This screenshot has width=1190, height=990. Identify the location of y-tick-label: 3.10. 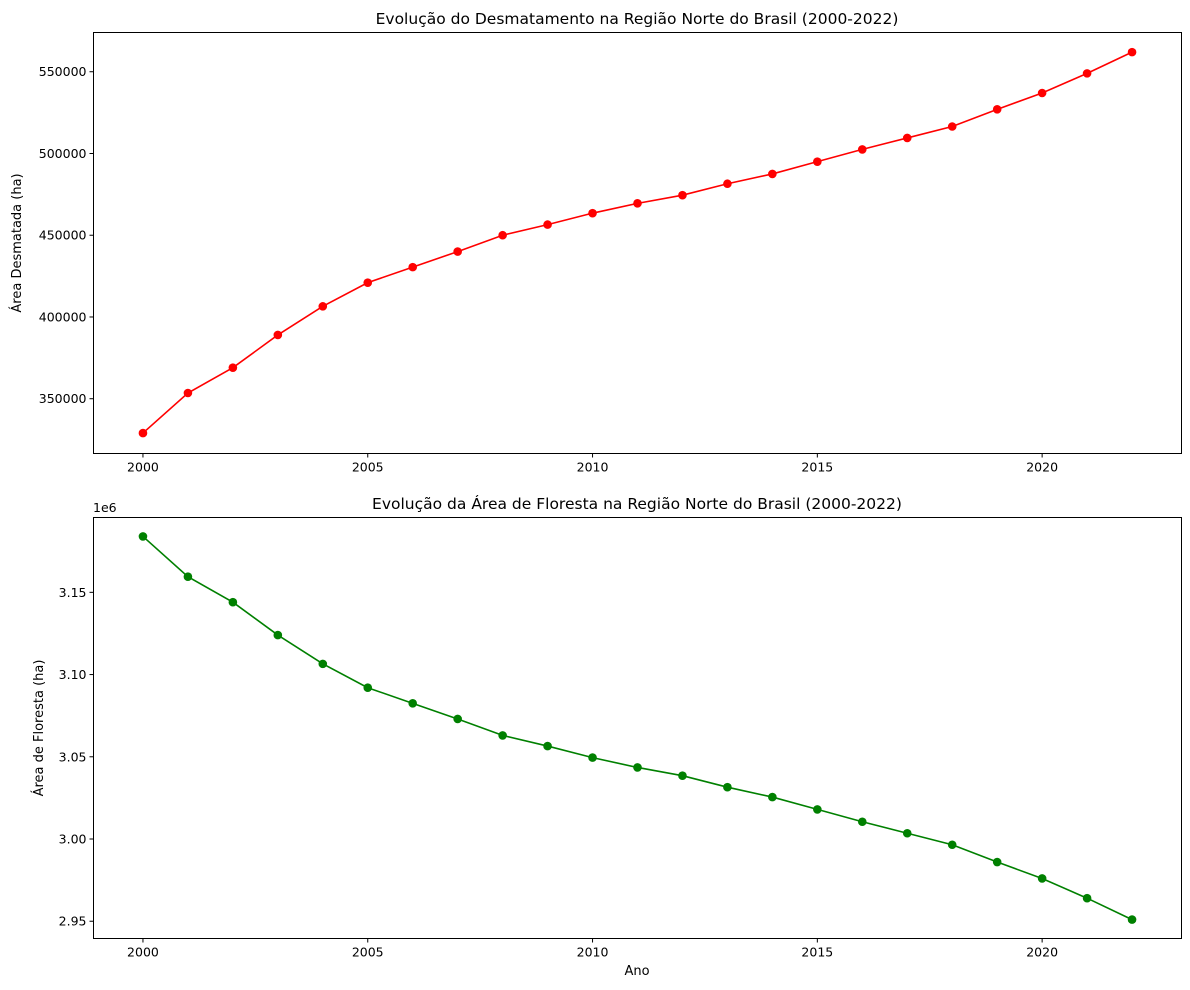
(73, 674).